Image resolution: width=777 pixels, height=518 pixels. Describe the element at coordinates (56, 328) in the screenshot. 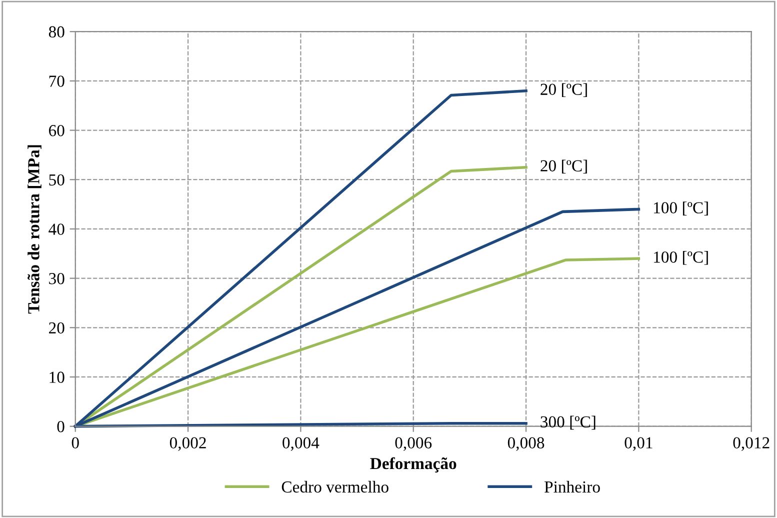

I see `y-tick-label: 20` at that location.